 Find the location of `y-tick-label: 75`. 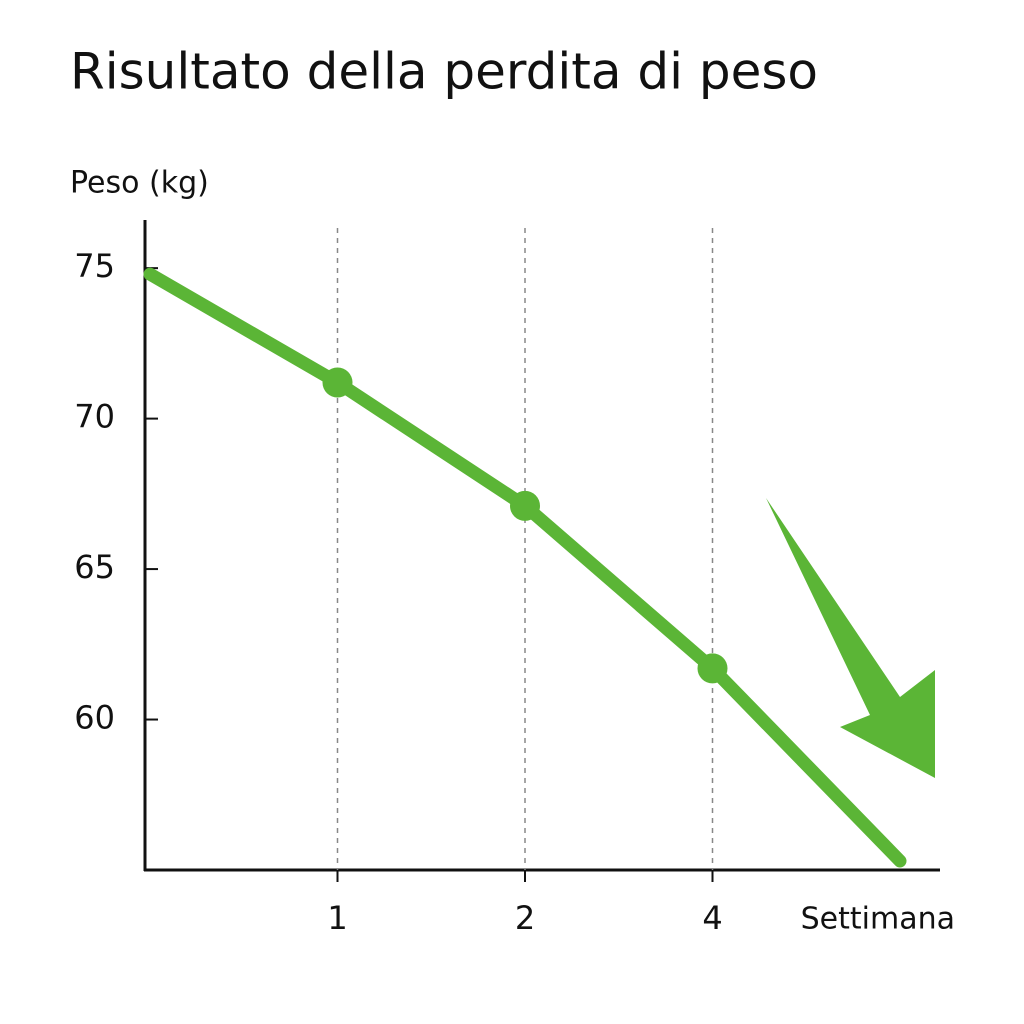

y-tick-label: 75 is located at coordinates (94, 266).